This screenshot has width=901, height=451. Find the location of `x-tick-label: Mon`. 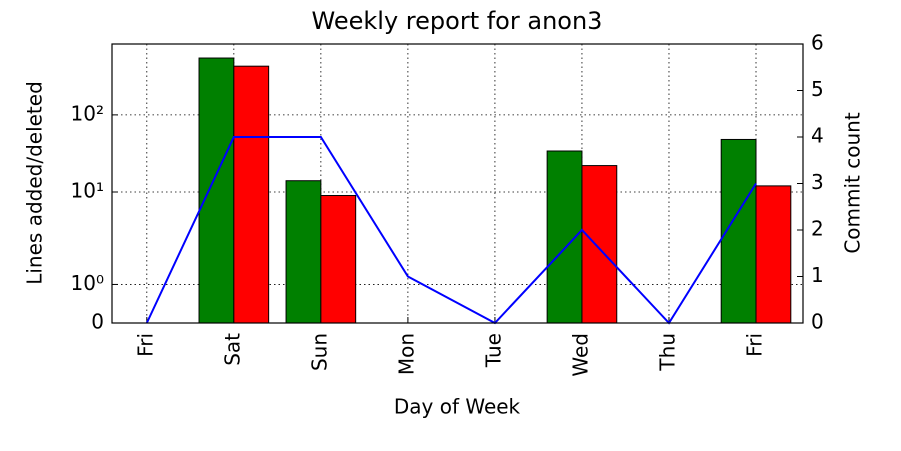

x-tick-label: Mon is located at coordinates (406, 354).